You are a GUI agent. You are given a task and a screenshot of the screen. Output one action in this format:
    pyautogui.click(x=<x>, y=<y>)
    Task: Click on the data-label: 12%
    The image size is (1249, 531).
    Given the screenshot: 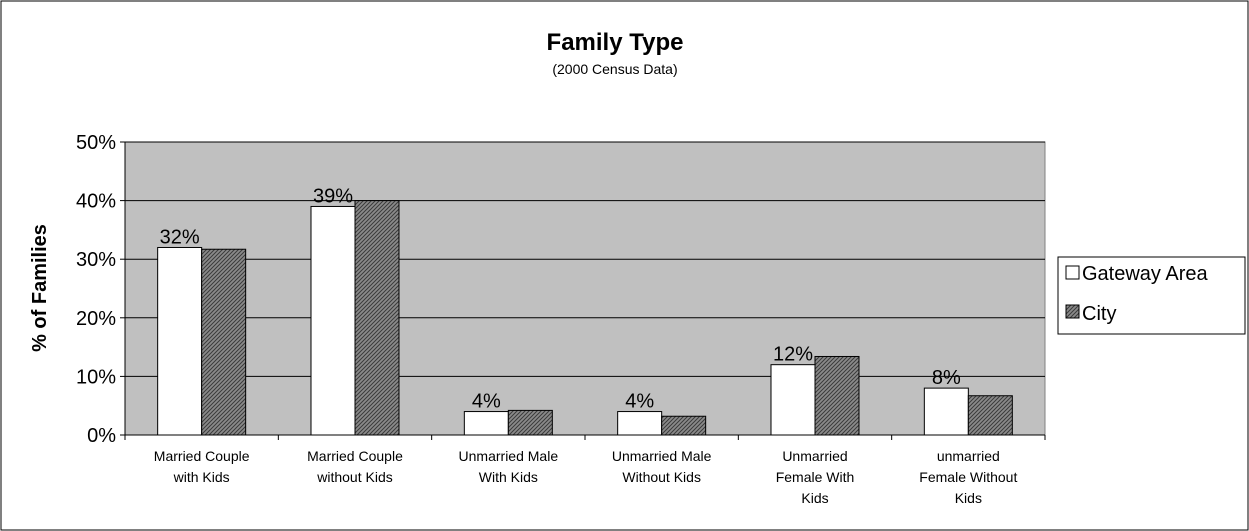 What is the action you would take?
    pyautogui.click(x=793, y=355)
    